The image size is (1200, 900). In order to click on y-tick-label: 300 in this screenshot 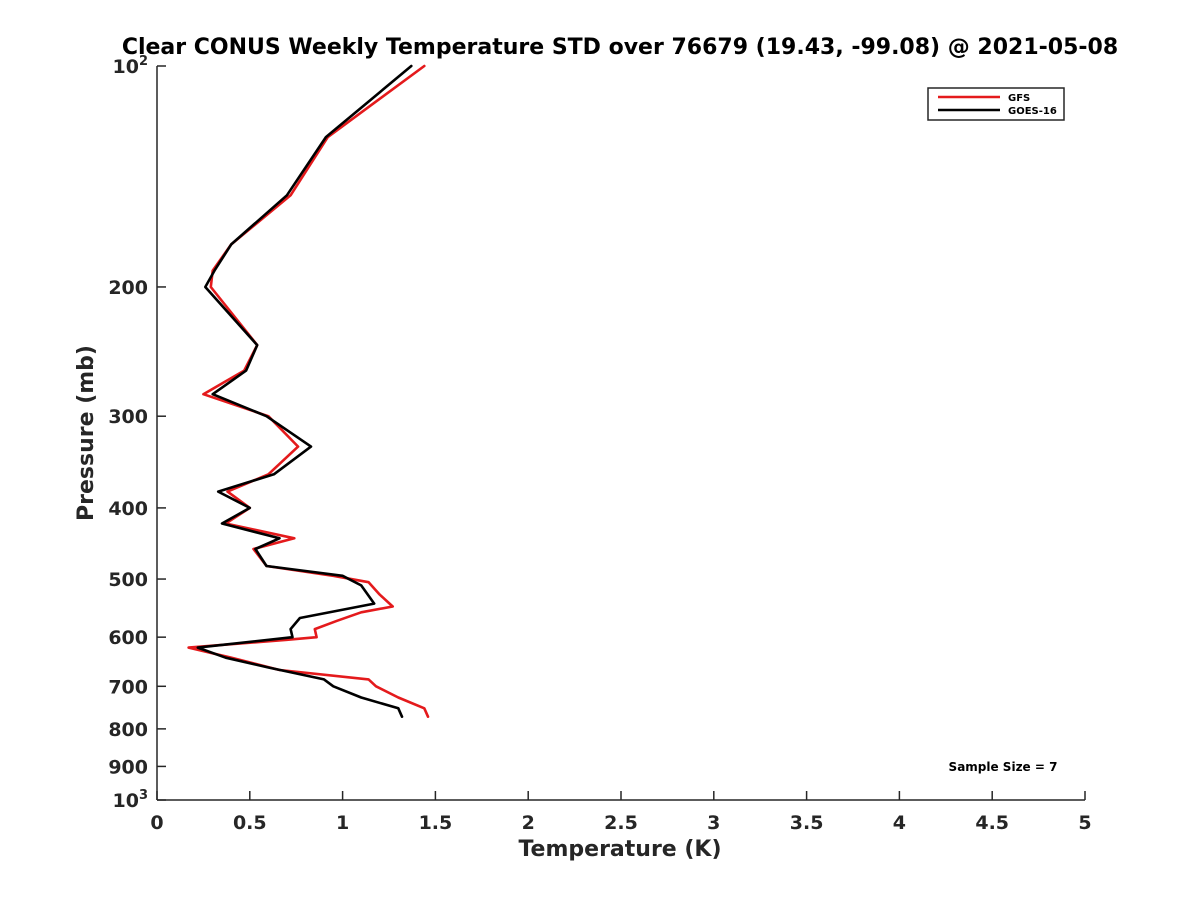, I will do `click(128, 417)`.